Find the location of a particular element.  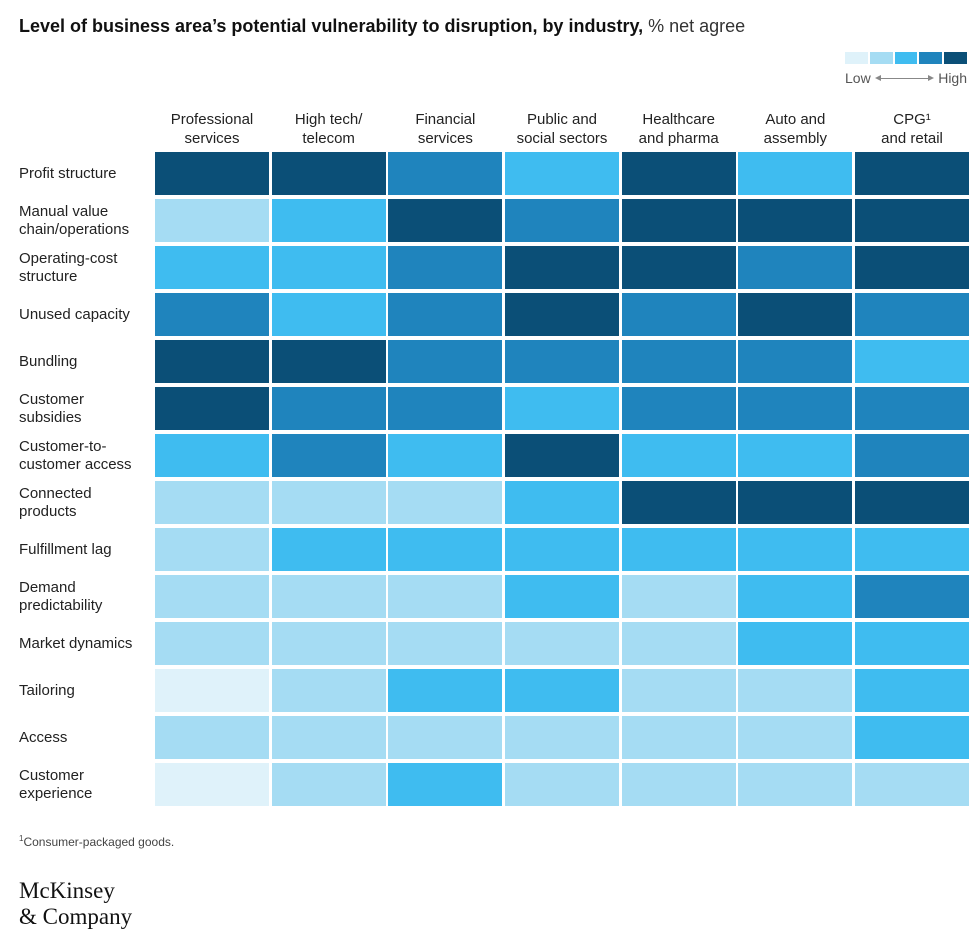

row-label: Tailoring is located at coordinates (47, 690).